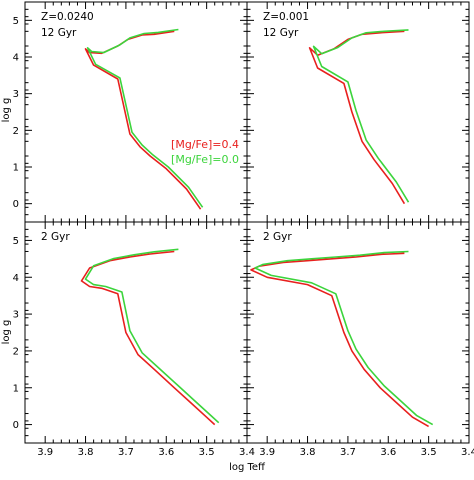  Describe the element at coordinates (6, 332) in the screenshot. I see `y-axis-title-bottom: log g` at that location.